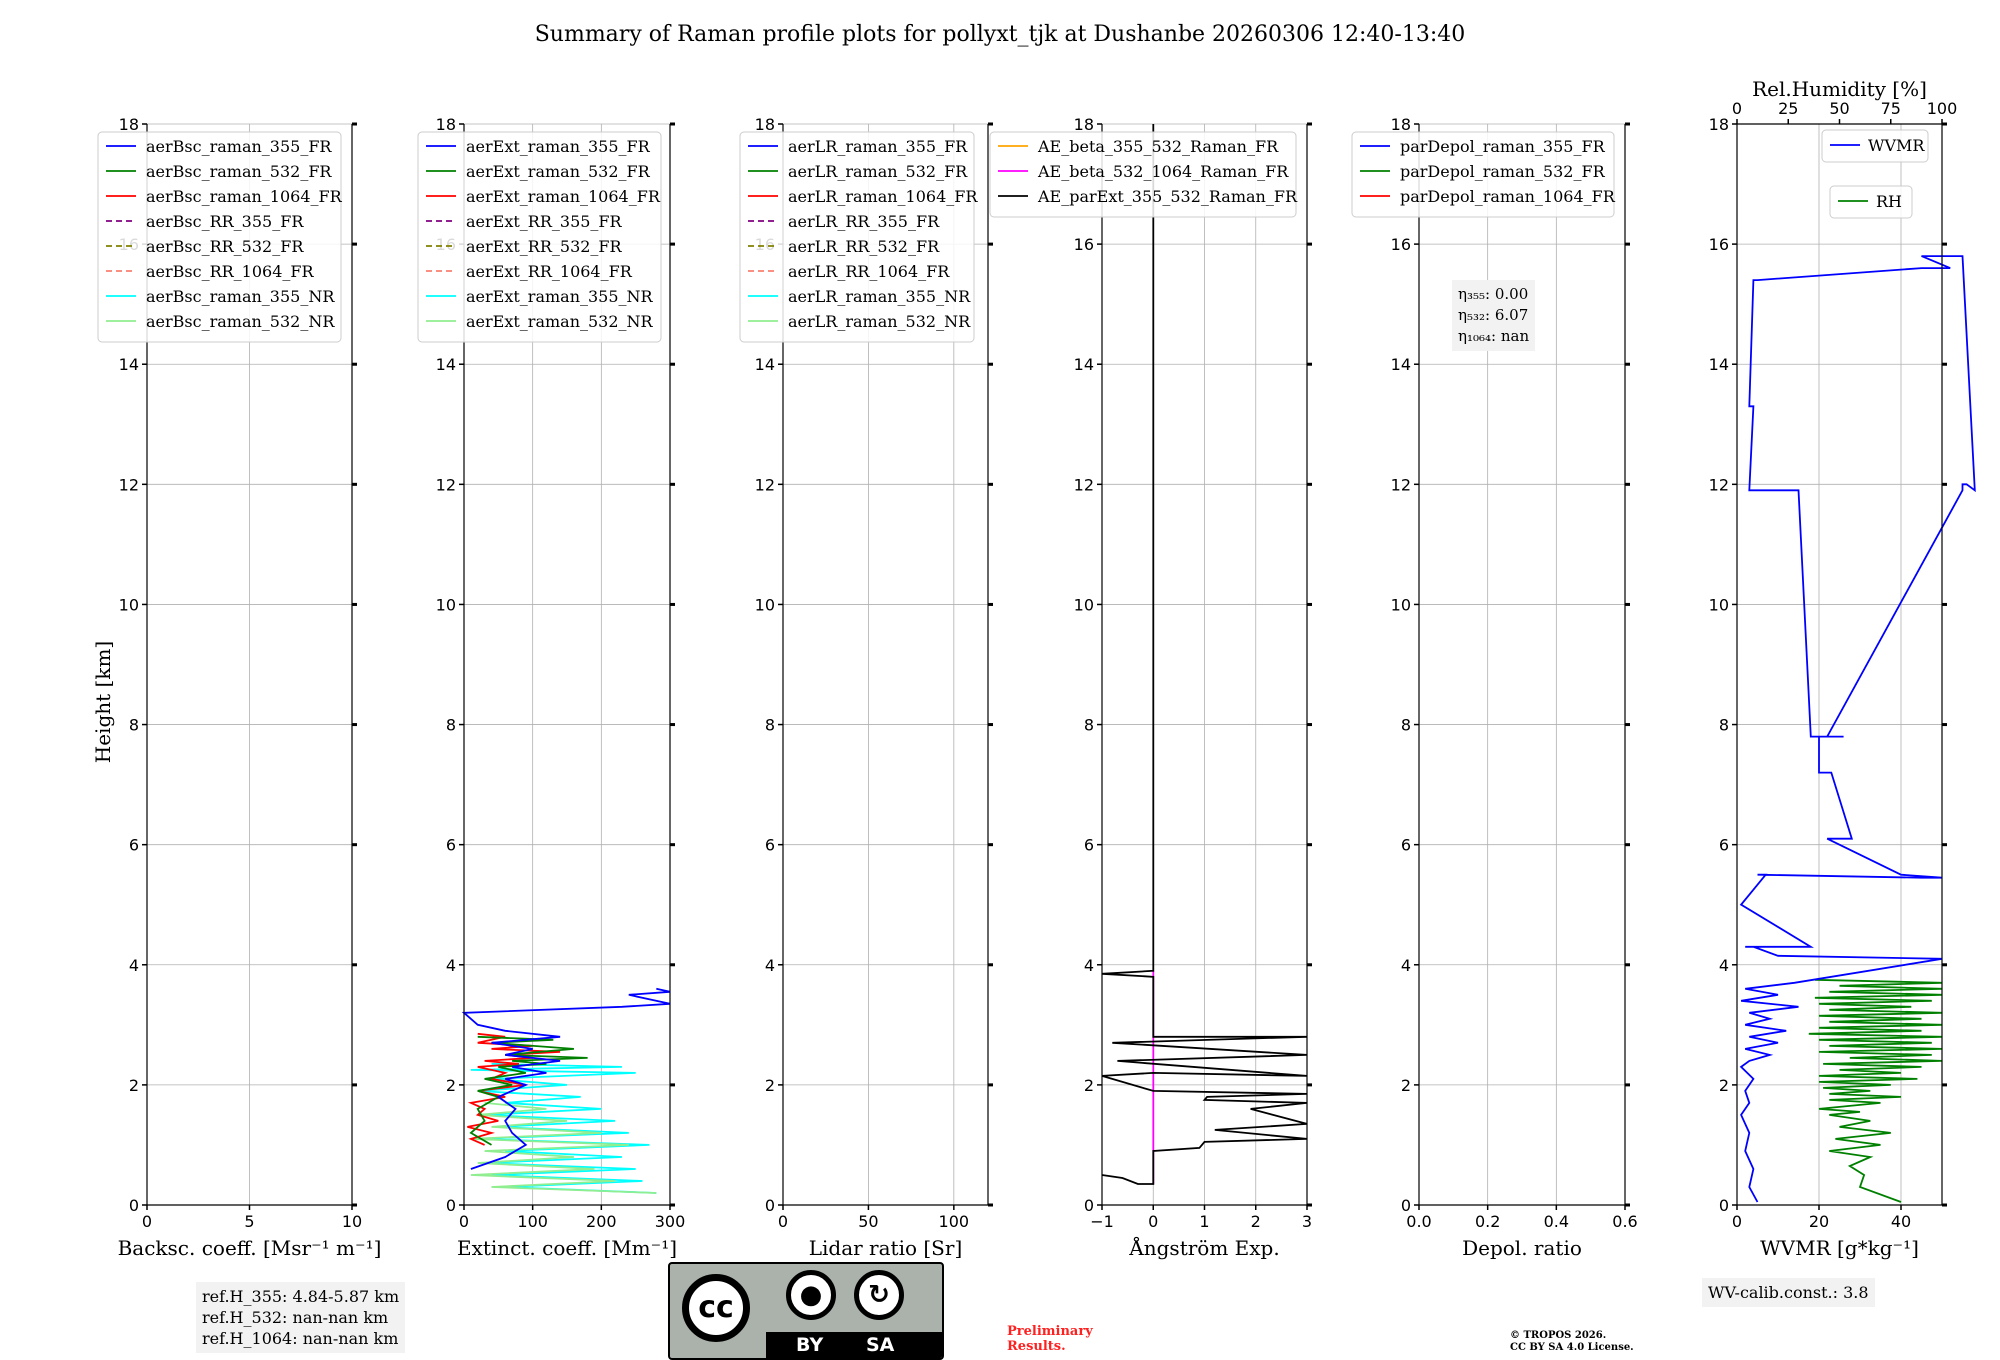 This screenshot has width=2000, height=1360. What do you see at coordinates (811, 1295) in the screenshot?
I see `person-icon: ●` at bounding box center [811, 1295].